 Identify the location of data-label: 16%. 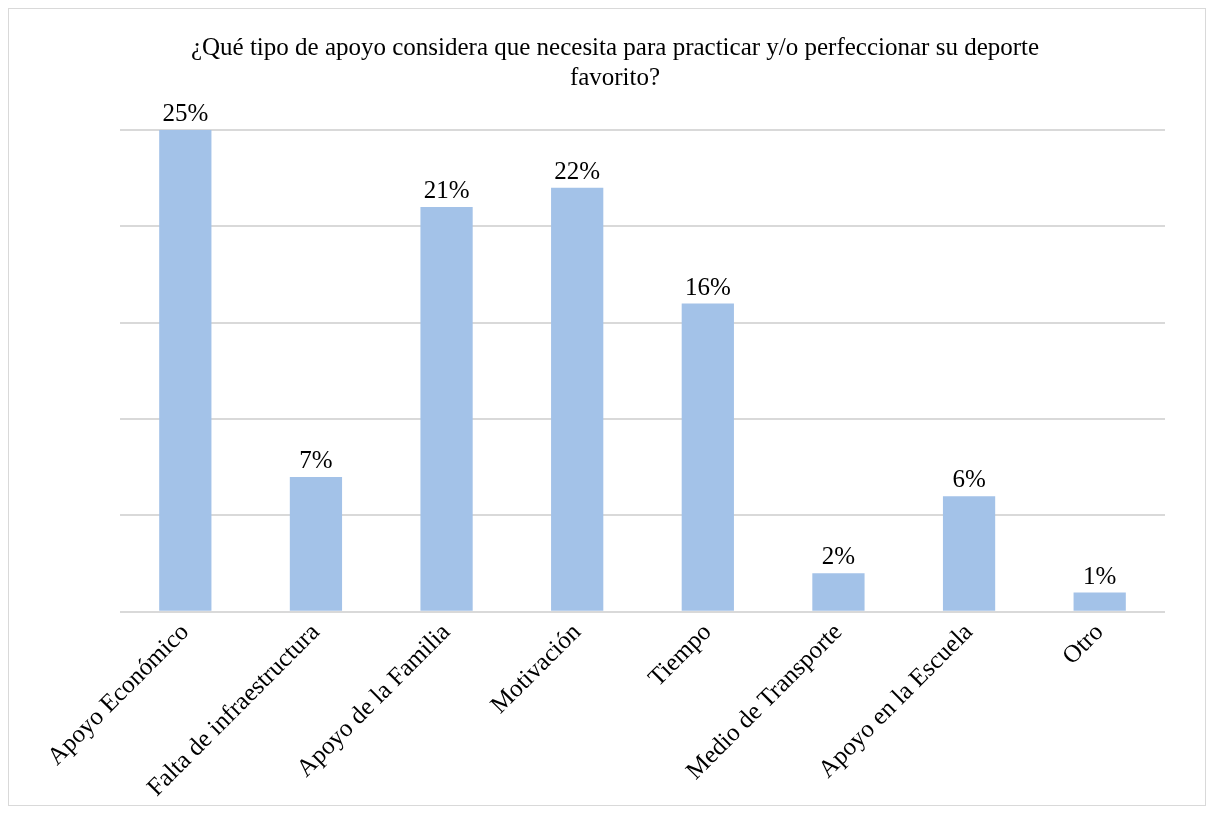
(707, 286).